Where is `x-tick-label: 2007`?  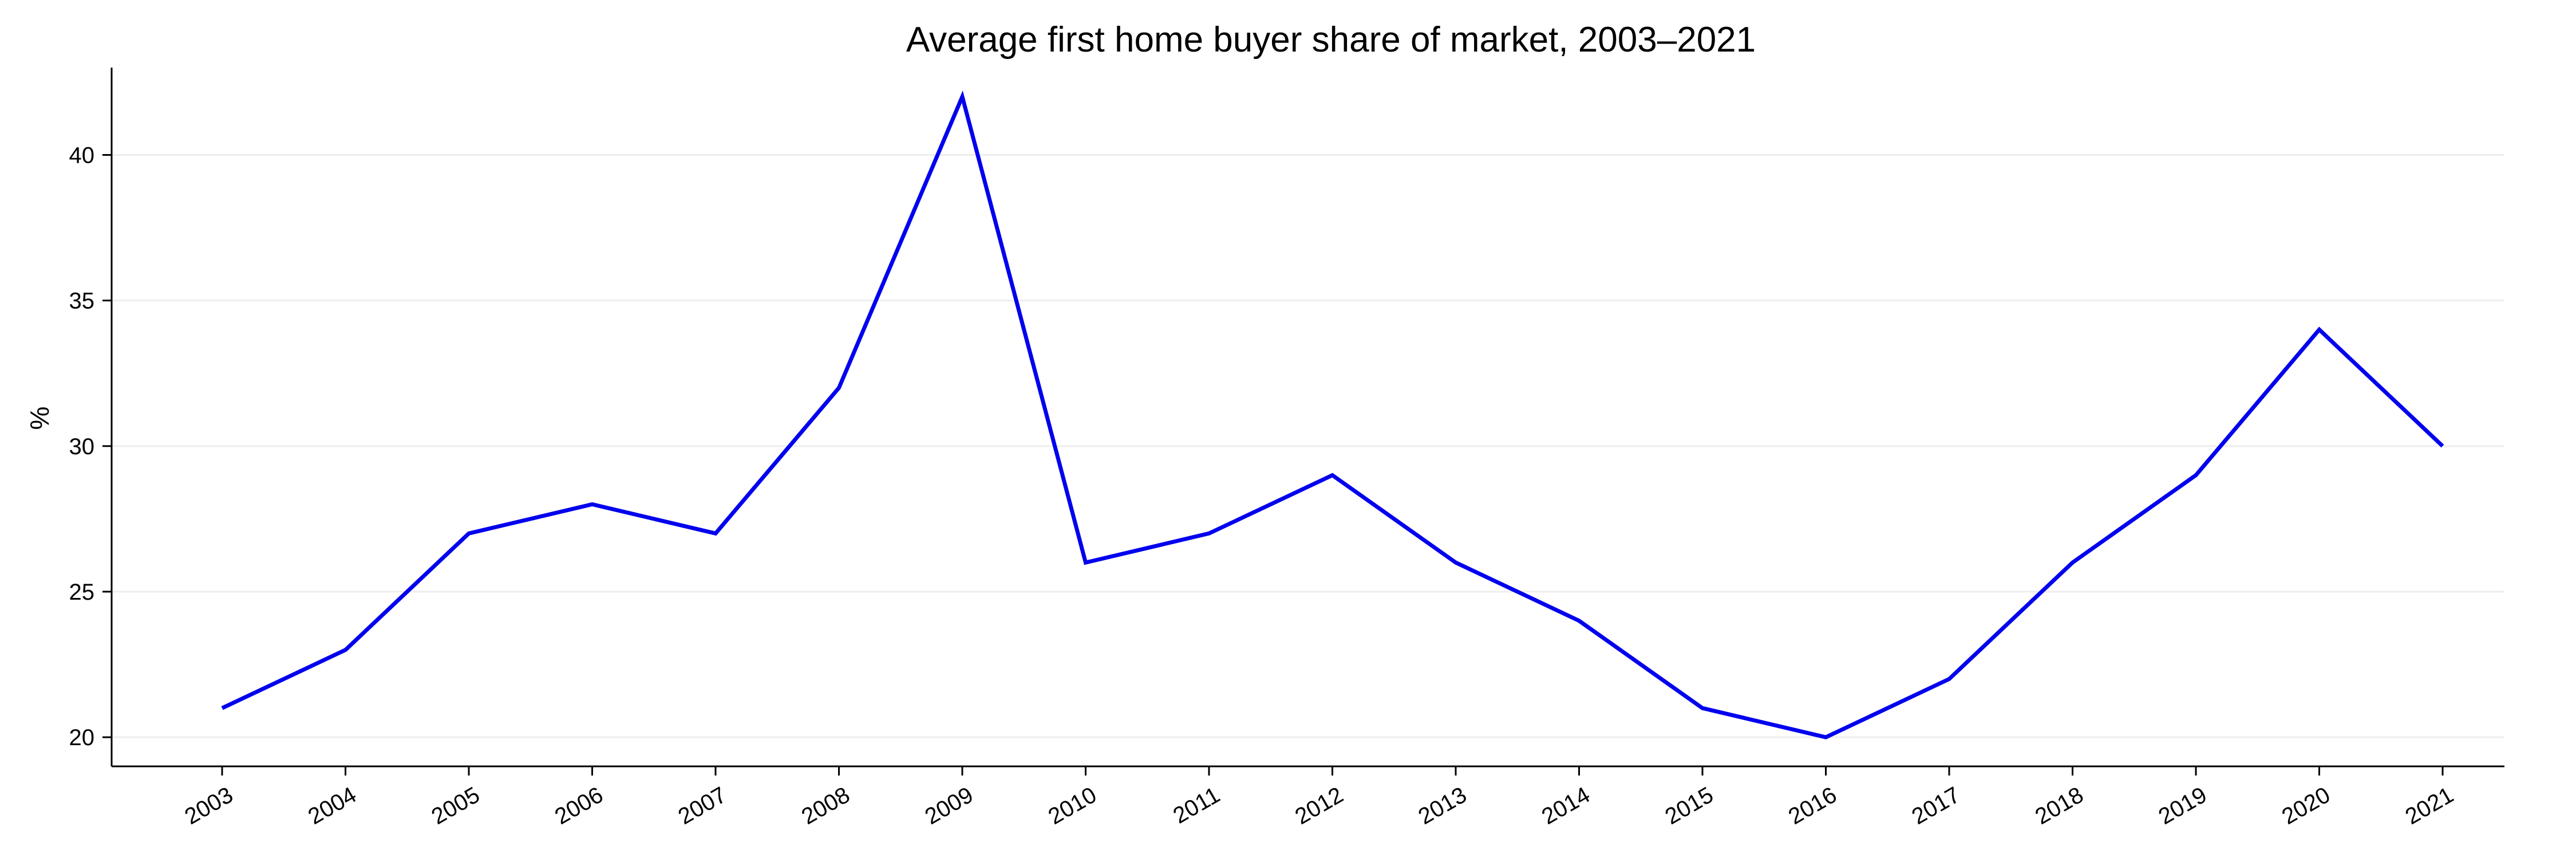
x-tick-label: 2007 is located at coordinates (702, 806).